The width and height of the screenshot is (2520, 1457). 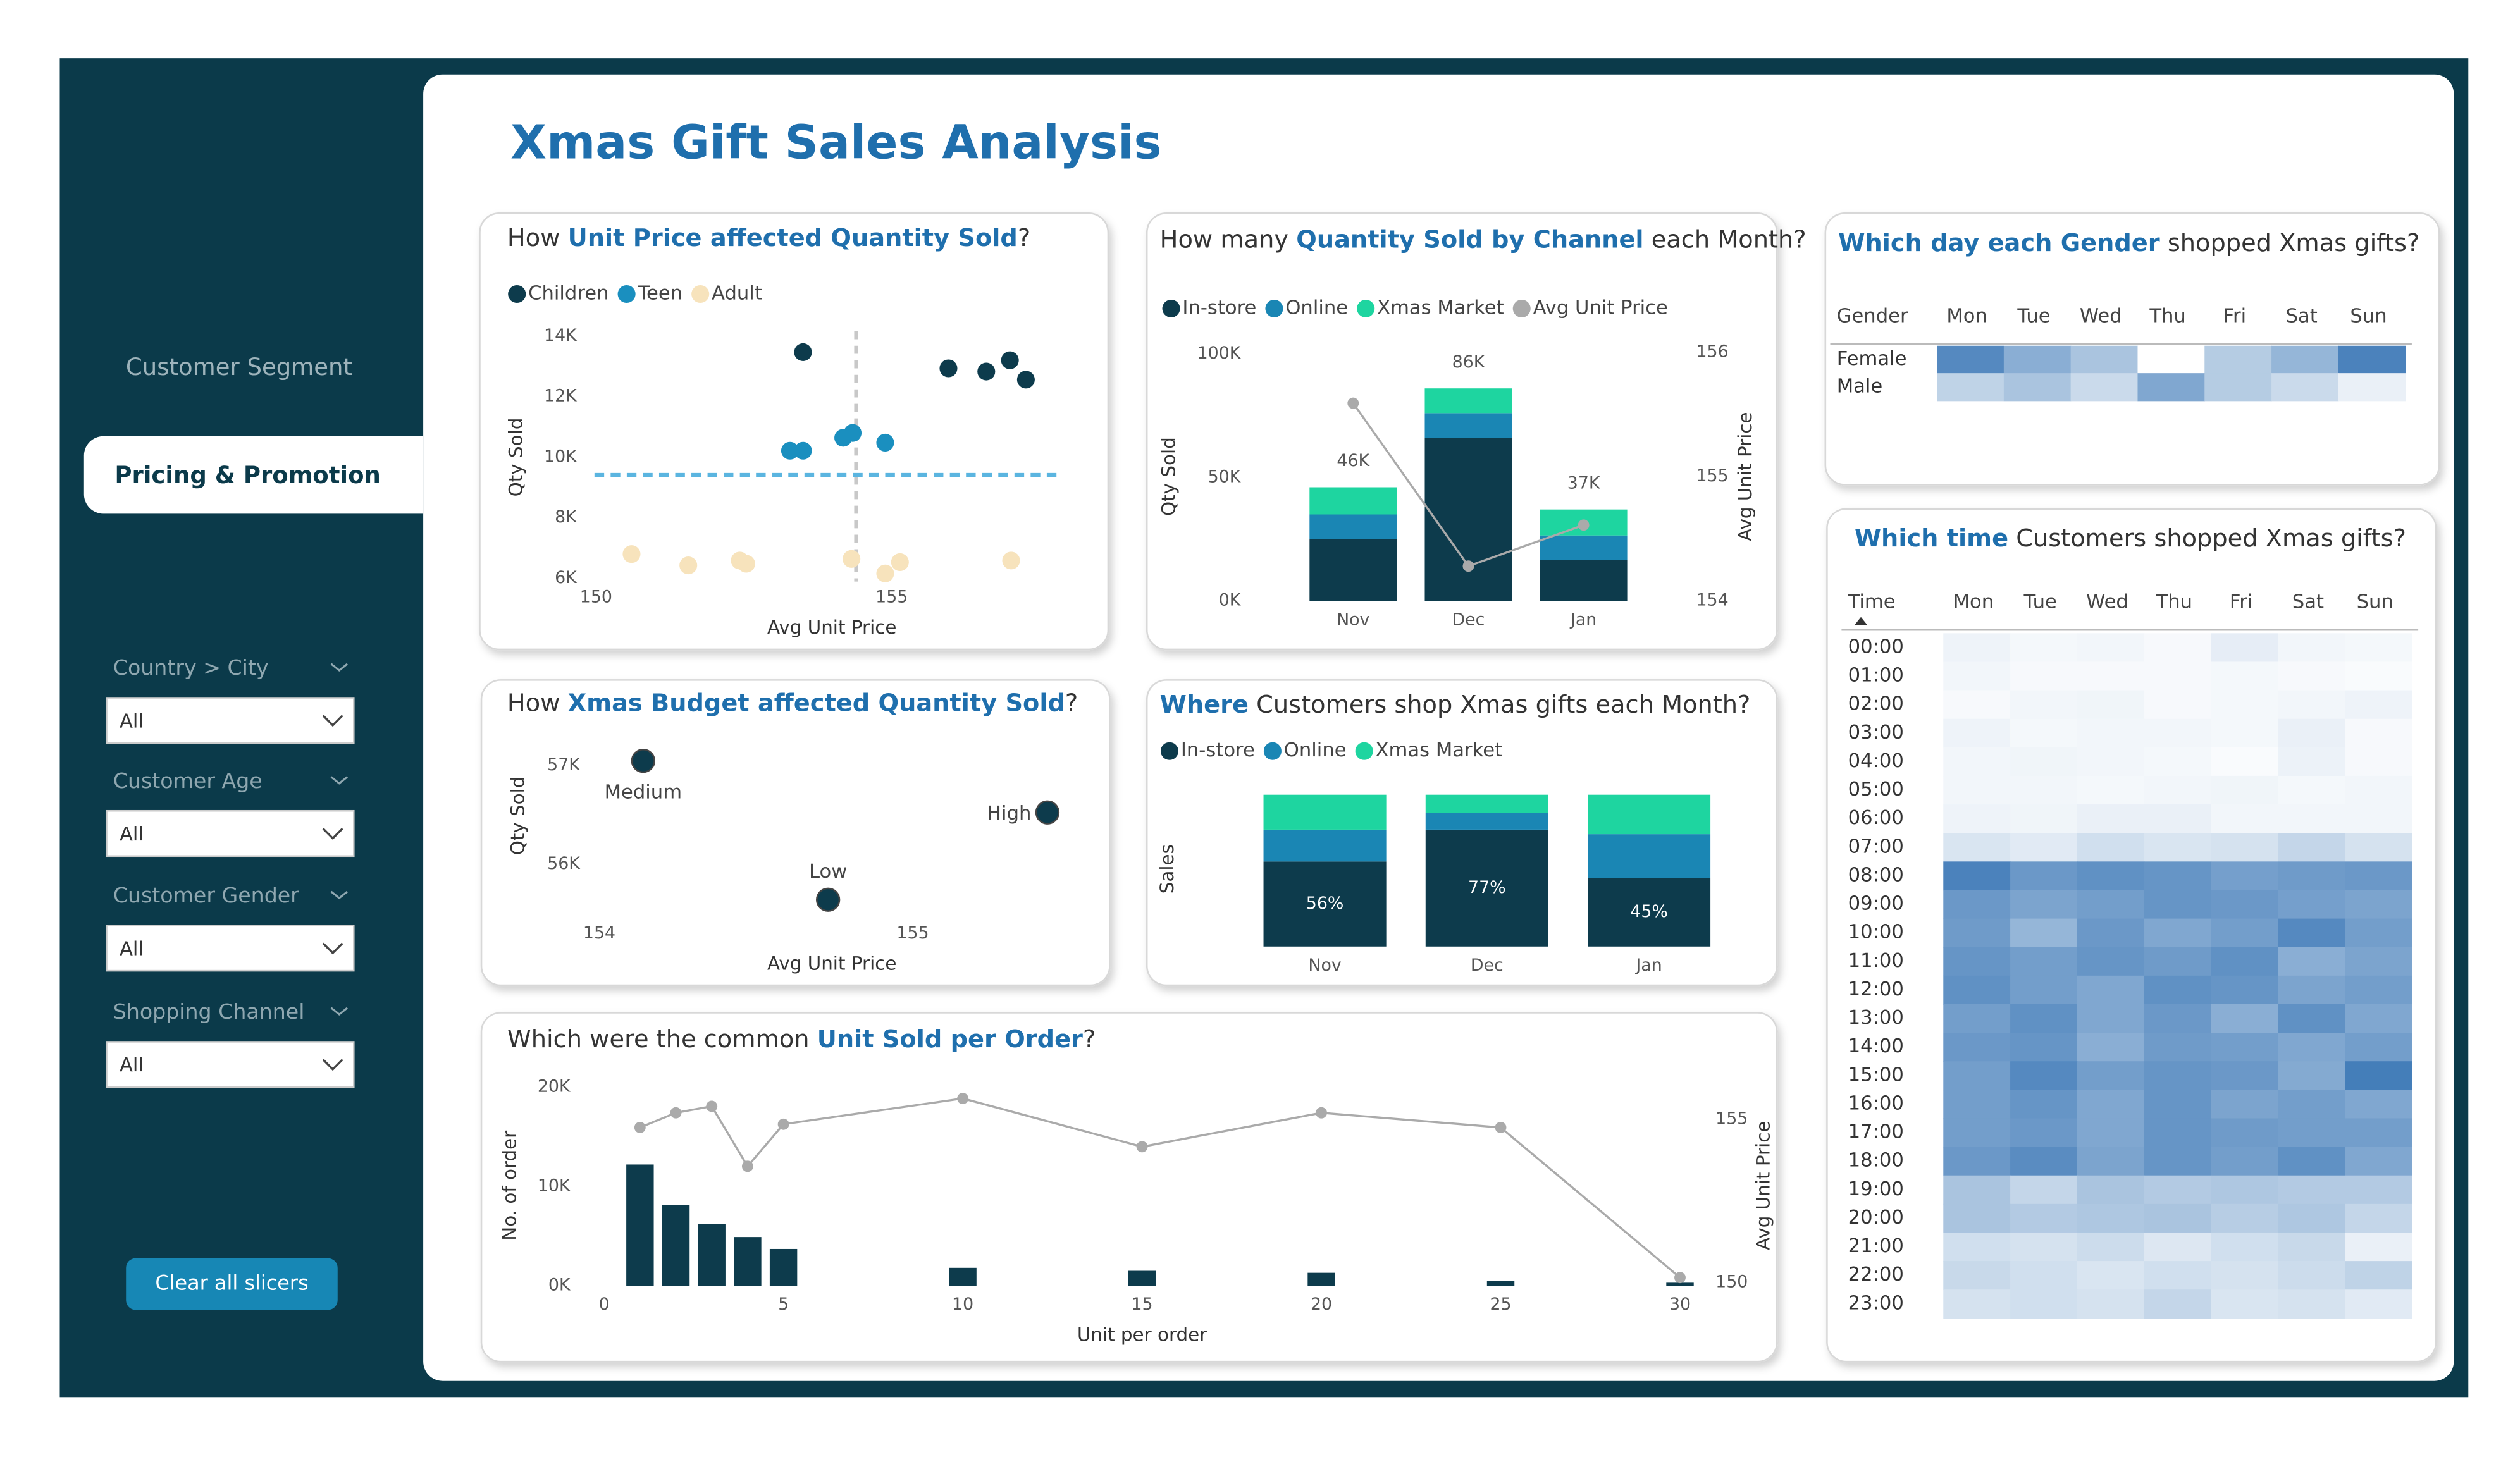 What do you see at coordinates (1876, 789) in the screenshot?
I see `row-label: 05:00` at bounding box center [1876, 789].